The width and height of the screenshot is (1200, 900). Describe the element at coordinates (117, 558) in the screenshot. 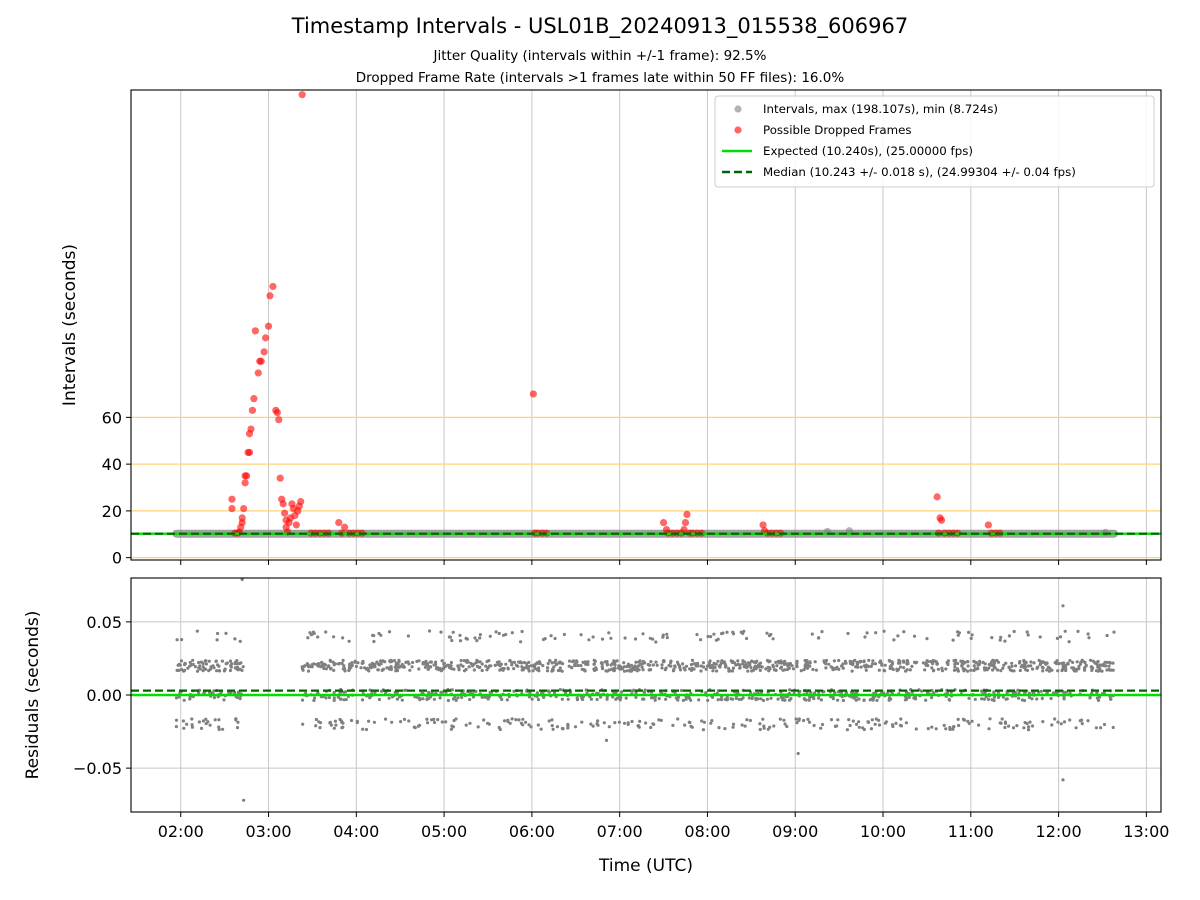

I see `y-tick-label: 0` at that location.